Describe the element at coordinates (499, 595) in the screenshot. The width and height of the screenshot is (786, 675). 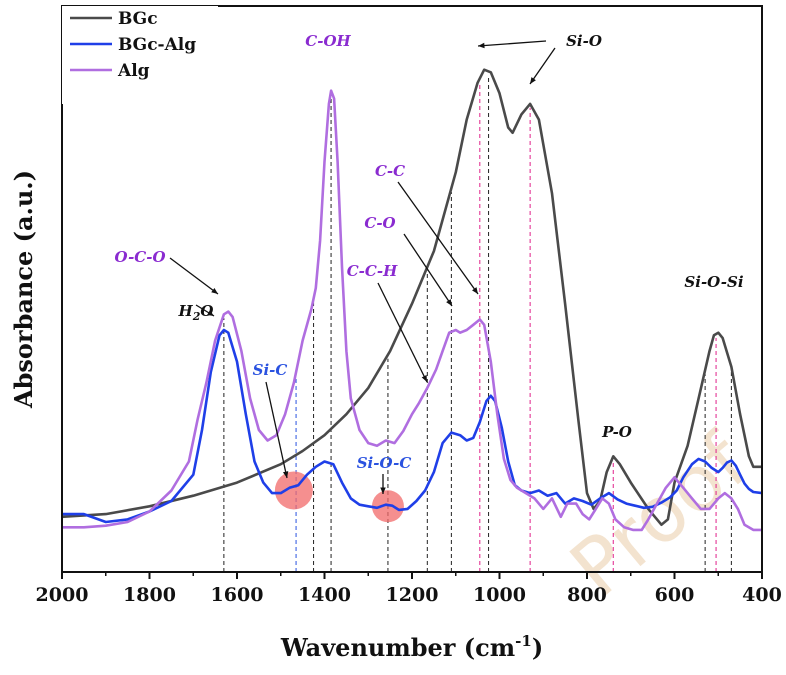
I see `x-tick-label: 1000` at that location.